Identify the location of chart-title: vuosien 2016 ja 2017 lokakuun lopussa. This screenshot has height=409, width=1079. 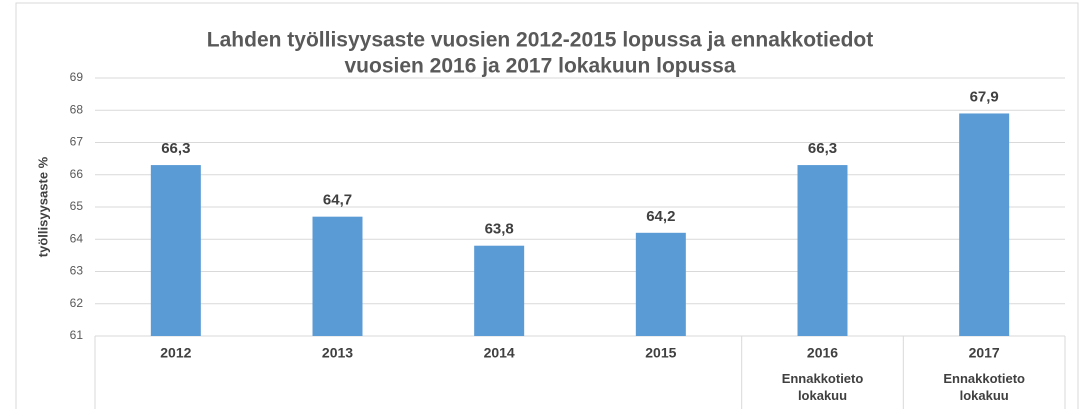
(539, 66).